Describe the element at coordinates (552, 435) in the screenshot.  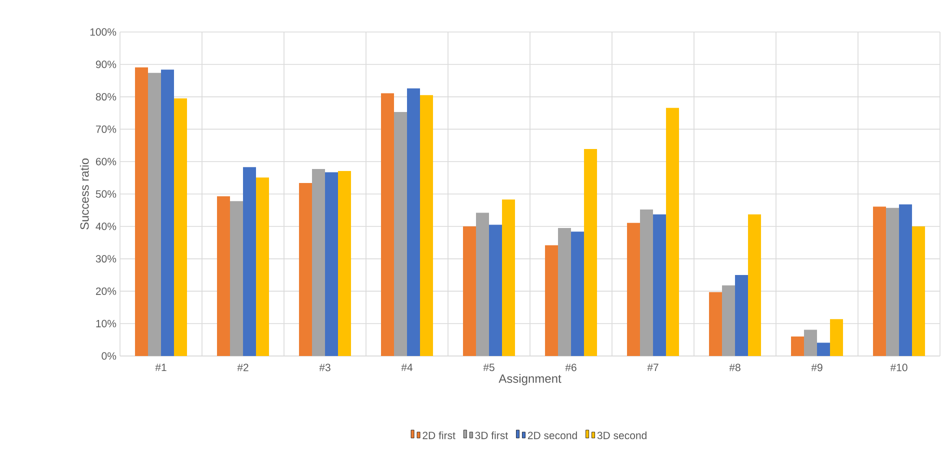
I see `legend-label: 2D second` at that location.